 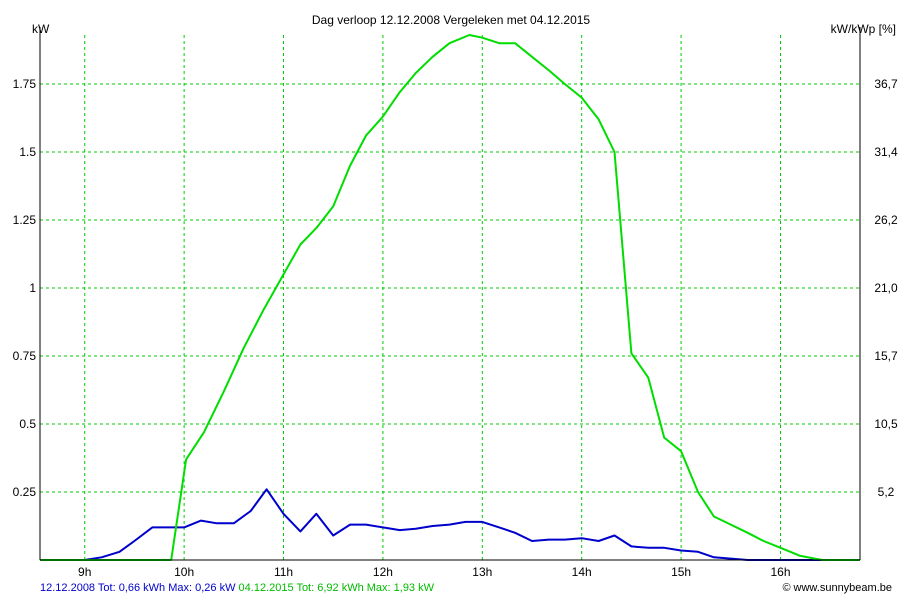 What do you see at coordinates (886, 152) in the screenshot?
I see `y2-tick-label: 31,4` at bounding box center [886, 152].